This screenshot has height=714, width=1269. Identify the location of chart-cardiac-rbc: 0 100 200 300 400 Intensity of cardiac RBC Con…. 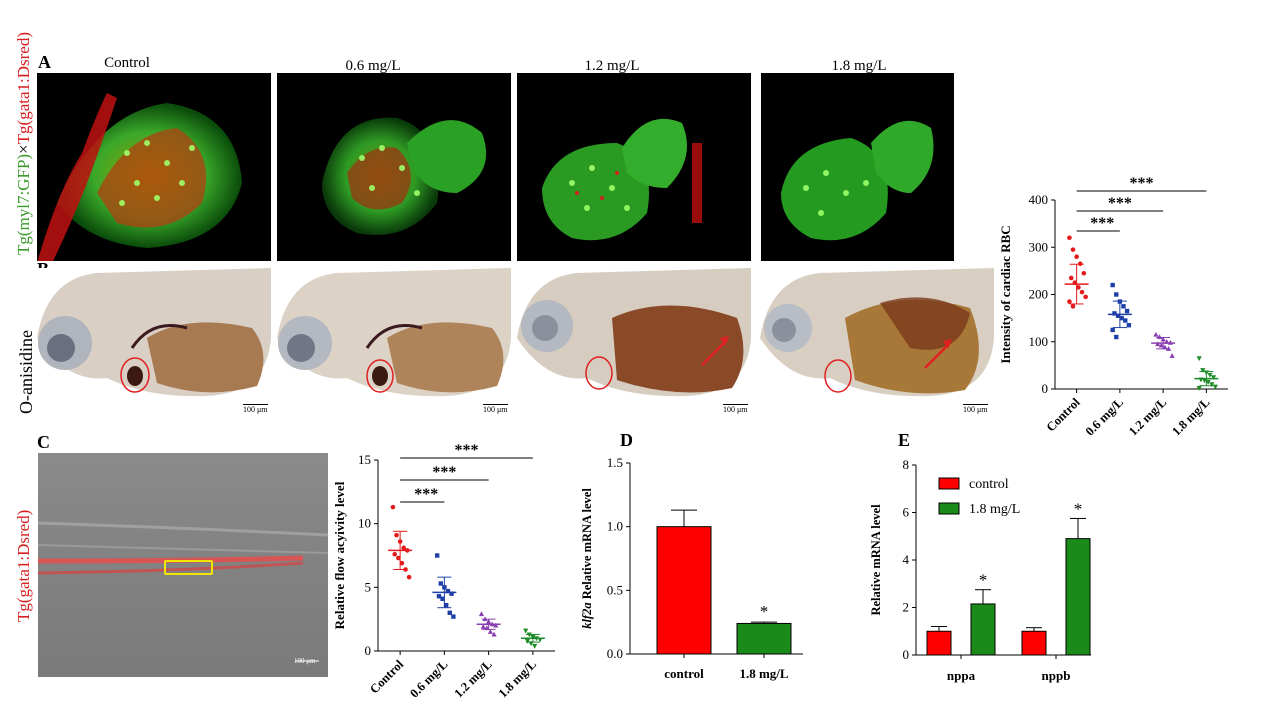
(1113, 307).